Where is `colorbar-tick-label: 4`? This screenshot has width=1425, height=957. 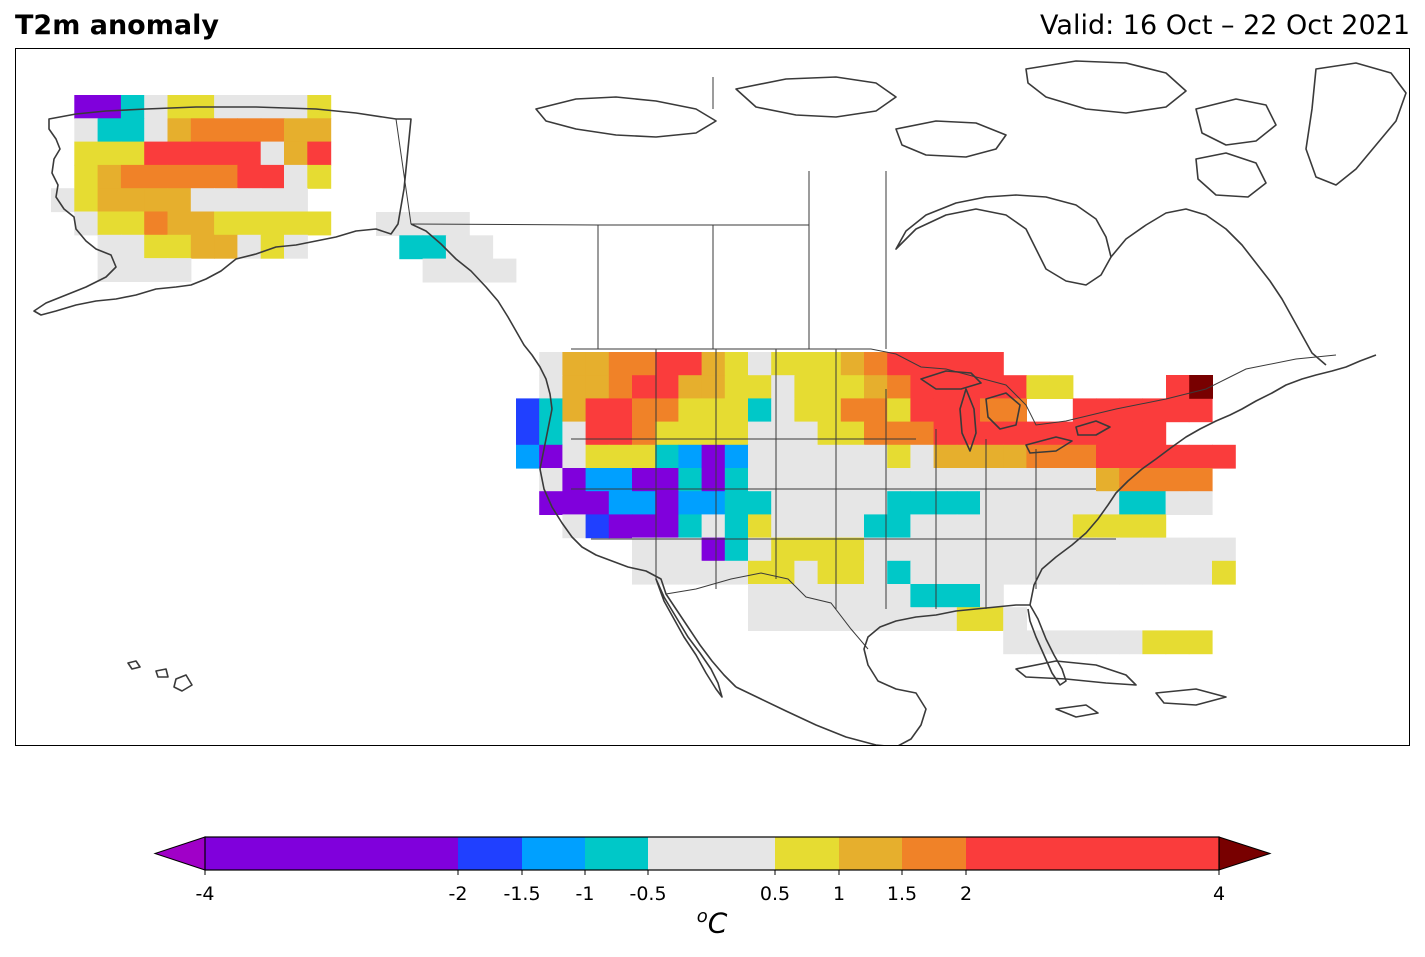
colorbar-tick-label: 4 is located at coordinates (1219, 894).